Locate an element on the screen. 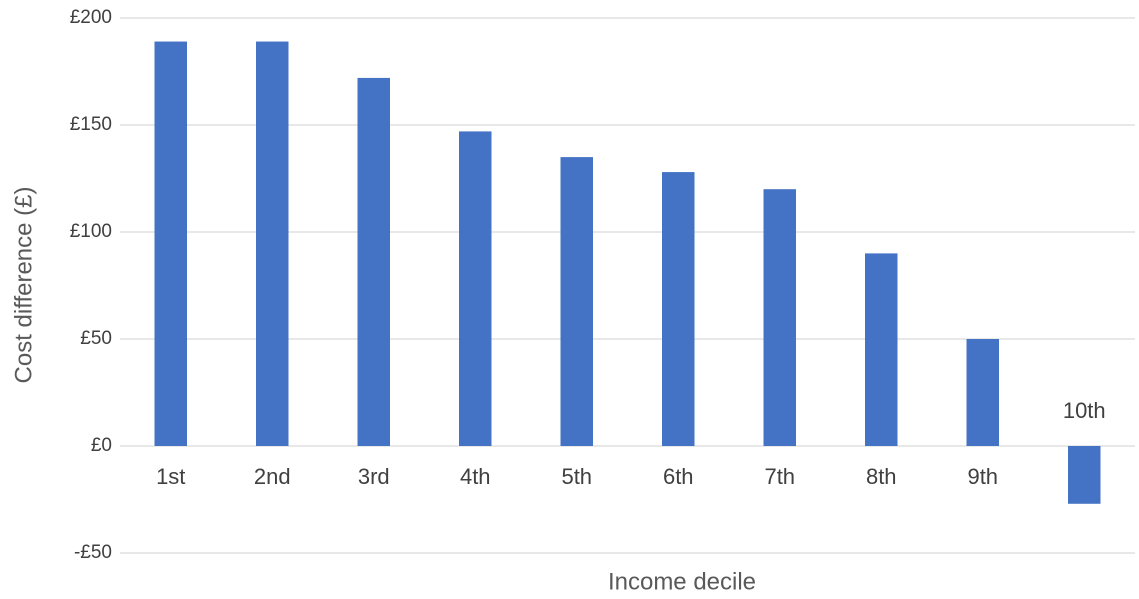 The image size is (1139, 599). x-tick-label: 7th is located at coordinates (779, 476).